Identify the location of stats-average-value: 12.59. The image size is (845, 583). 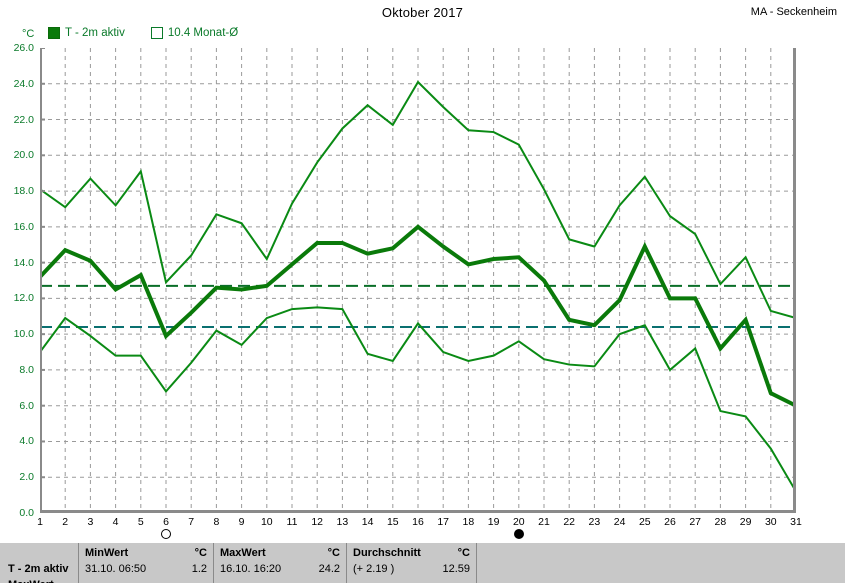
(456, 569).